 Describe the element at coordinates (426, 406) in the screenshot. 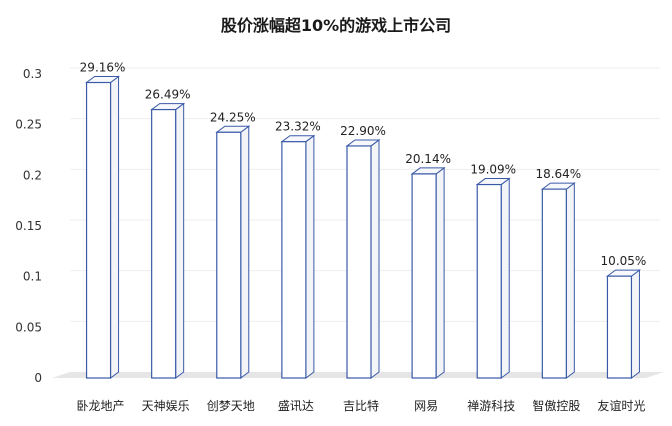

I see `x-tick-label: 网易` at that location.